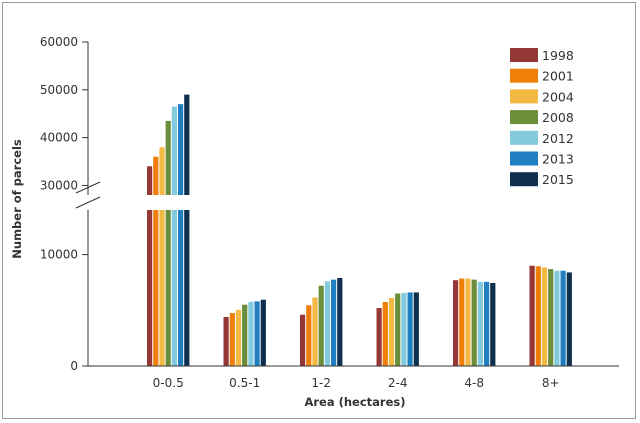 This screenshot has height=423, width=640. I want to click on legend-swatch-1998, so click(524, 55).